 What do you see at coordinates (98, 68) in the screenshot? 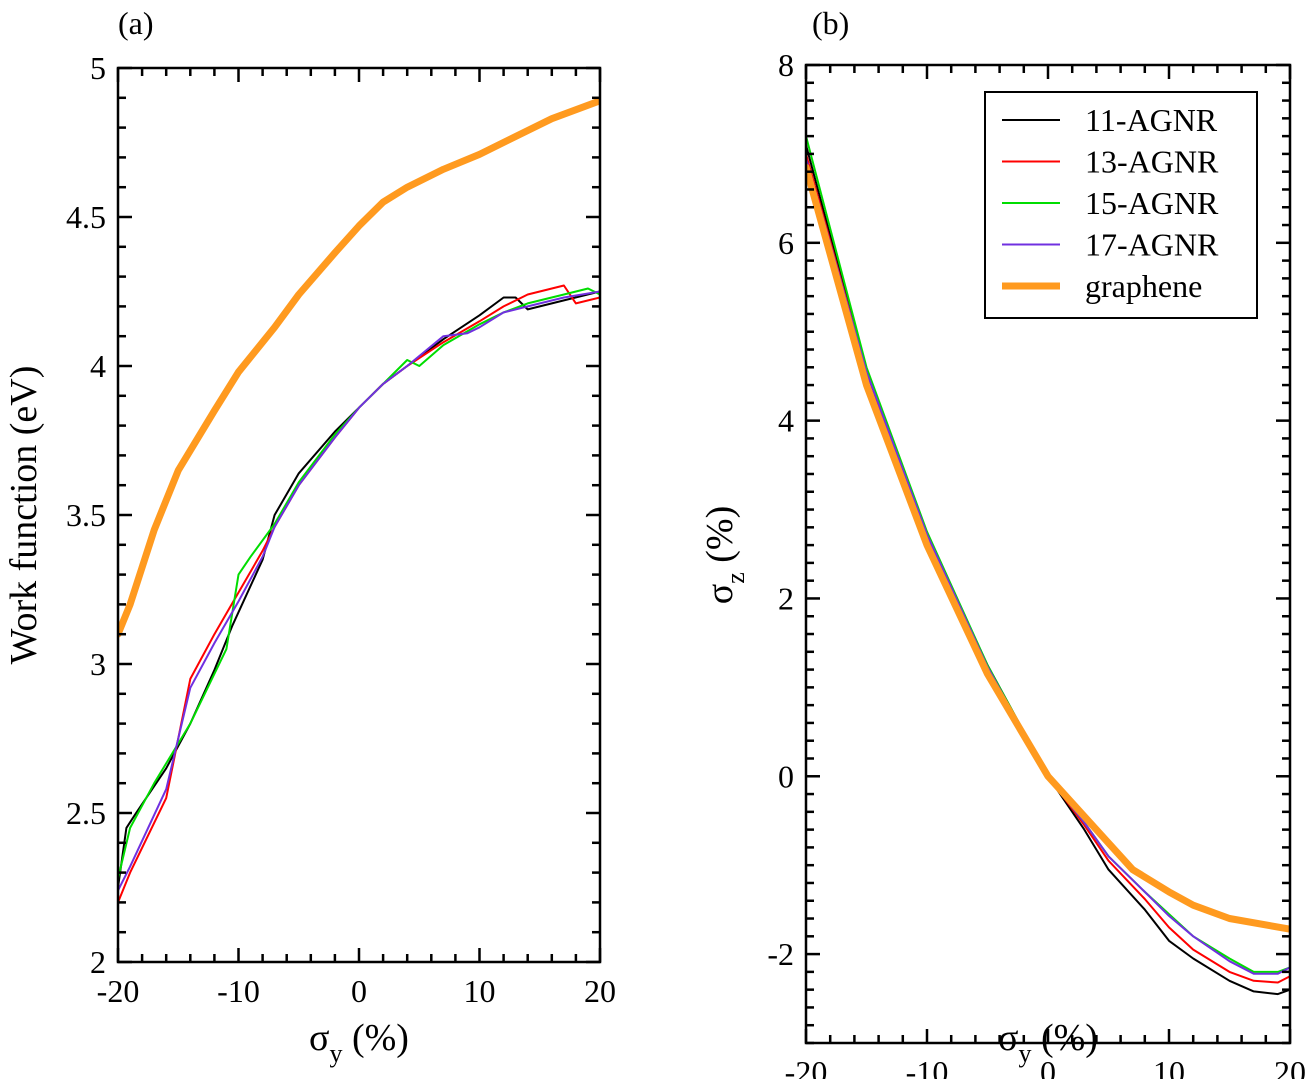
I see `y-tick-label: 5` at bounding box center [98, 68].